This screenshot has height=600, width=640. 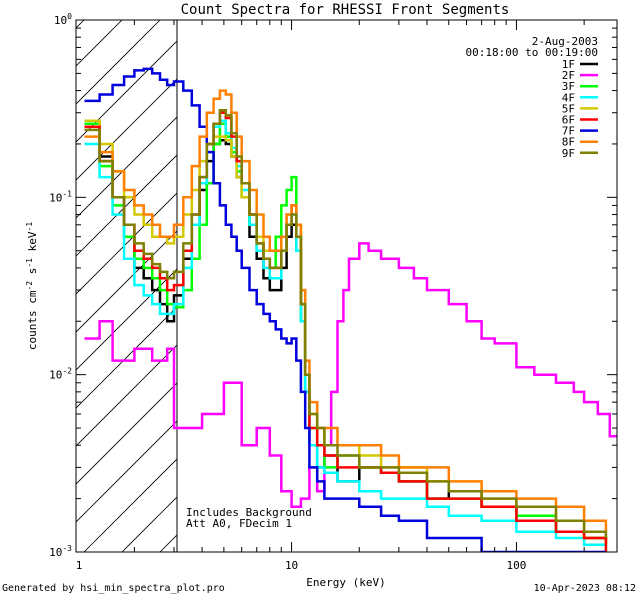 I want to click on legend-label-6f: 6F, so click(x=568, y=120).